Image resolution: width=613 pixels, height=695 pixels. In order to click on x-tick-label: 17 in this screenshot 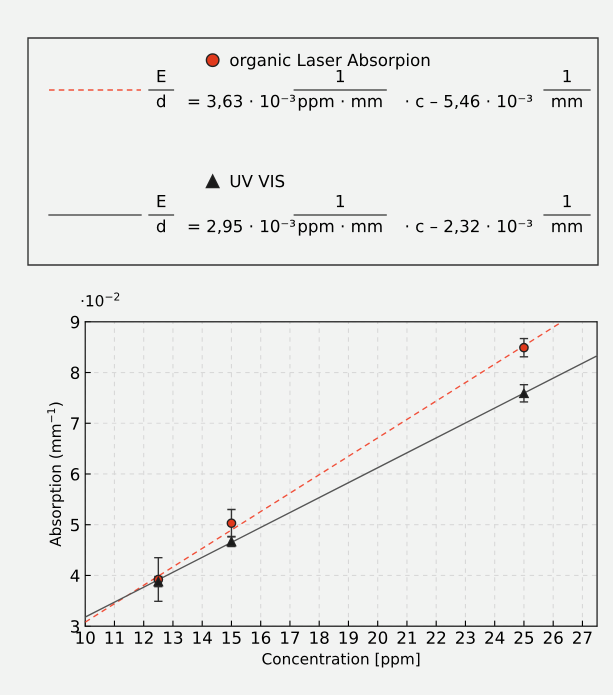, I will do `click(290, 638)`.